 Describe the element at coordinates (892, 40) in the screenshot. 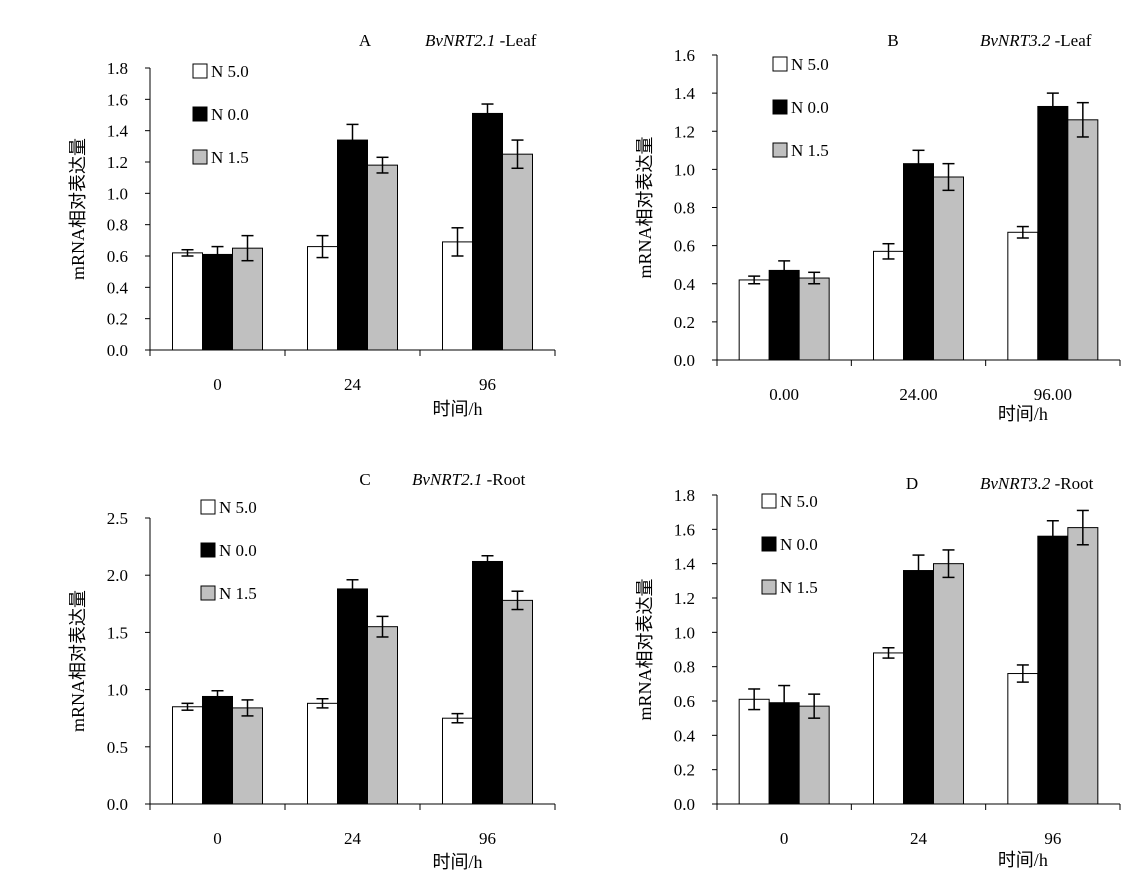

I see `panel-letter: B` at that location.